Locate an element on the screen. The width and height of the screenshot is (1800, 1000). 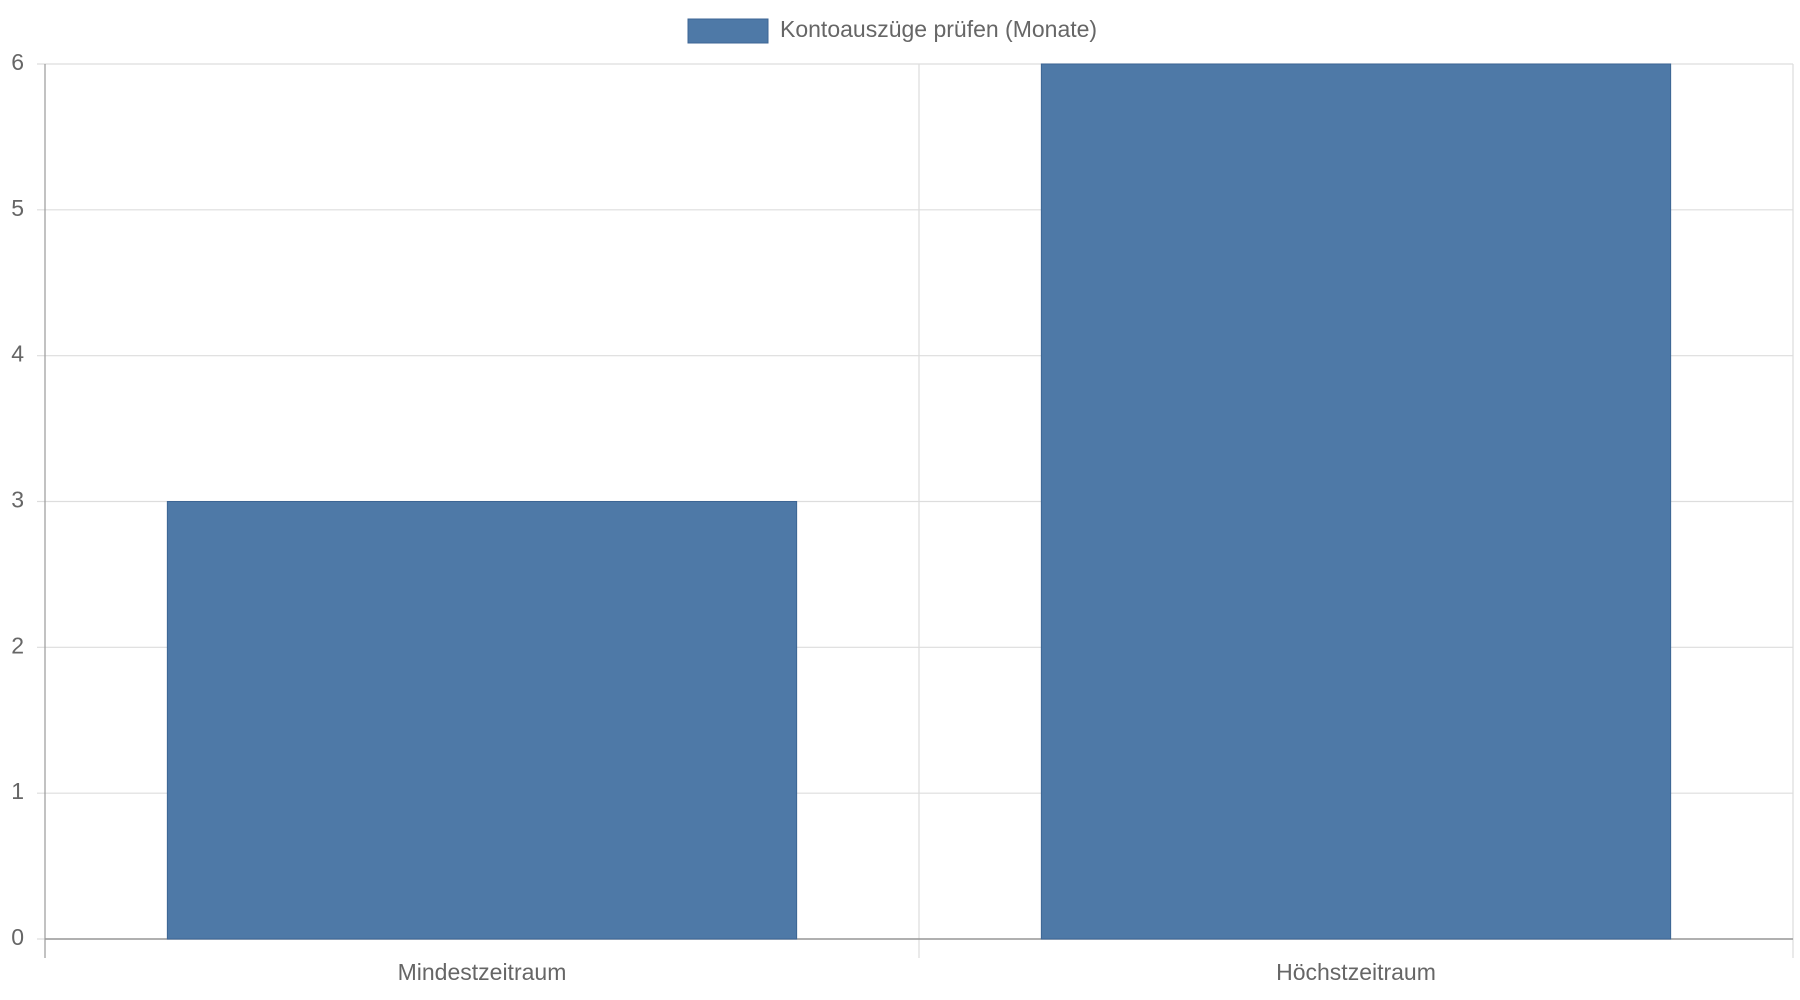
y-tick-label: 0 is located at coordinates (17, 937).